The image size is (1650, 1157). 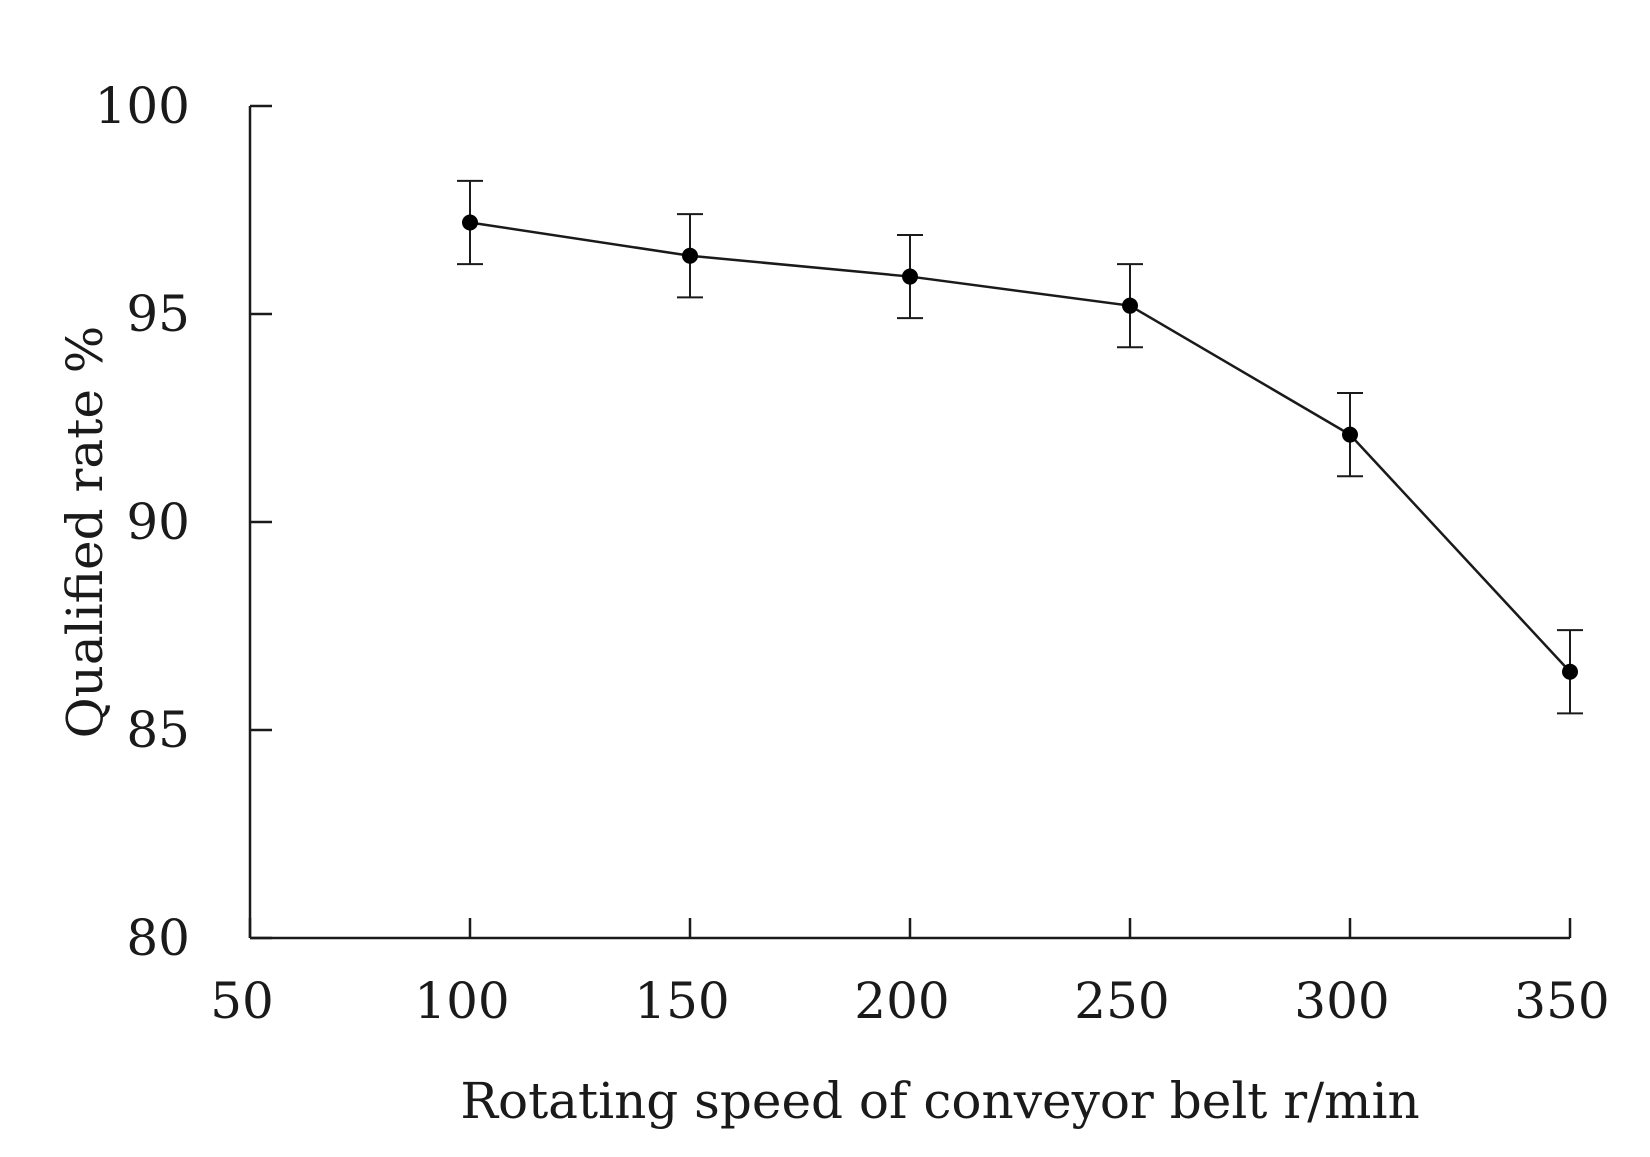 I want to click on x-tick-label: 200, so click(x=901, y=1001).